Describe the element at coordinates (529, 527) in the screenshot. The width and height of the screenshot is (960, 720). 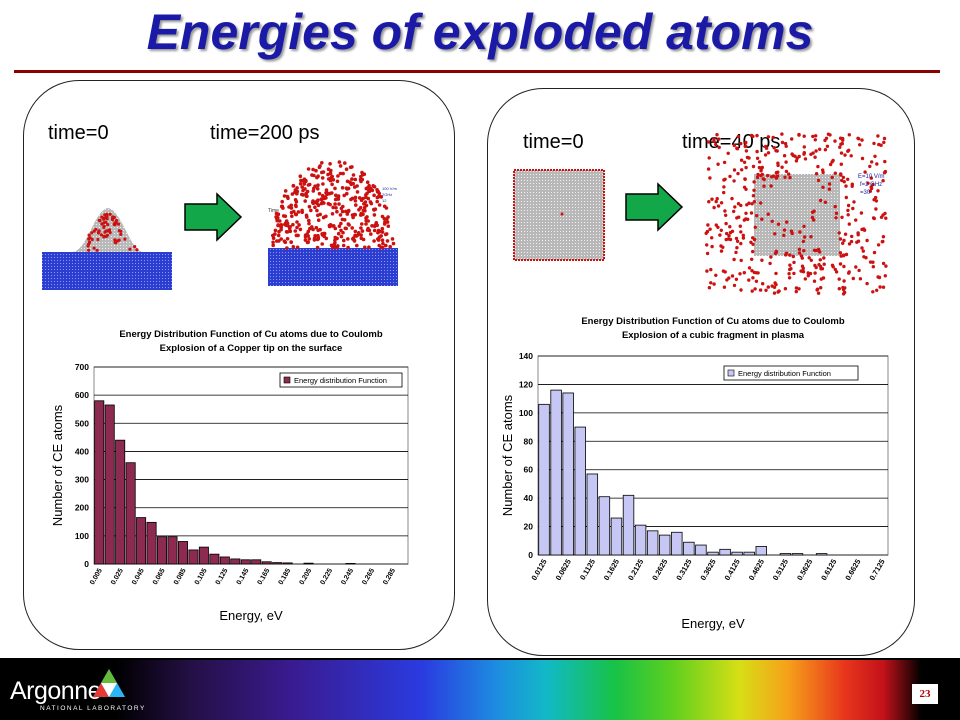
I see `y-tick-label: 20` at that location.